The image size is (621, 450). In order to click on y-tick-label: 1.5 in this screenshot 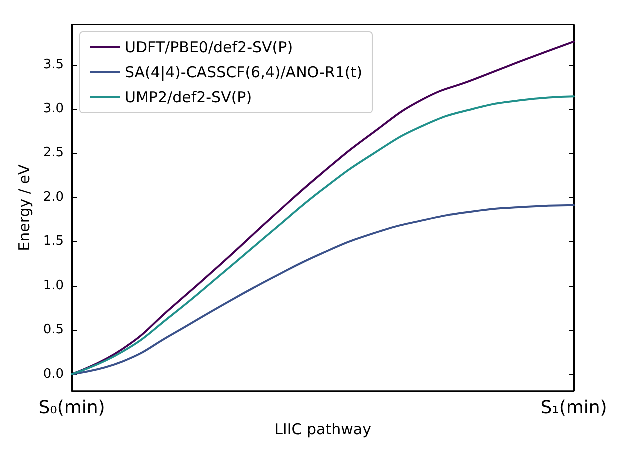, I will do `click(53, 242)`.